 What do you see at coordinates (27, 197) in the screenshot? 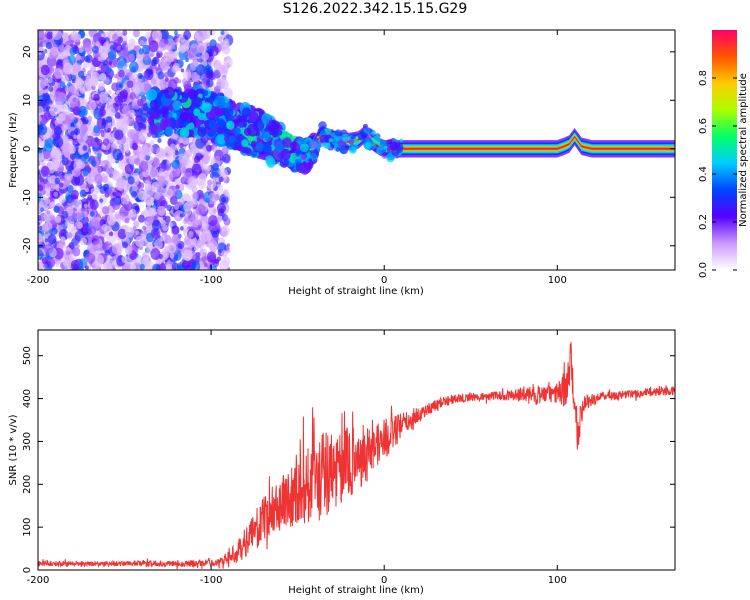
I see `spectrogram-ytick-label: -10` at bounding box center [27, 197].